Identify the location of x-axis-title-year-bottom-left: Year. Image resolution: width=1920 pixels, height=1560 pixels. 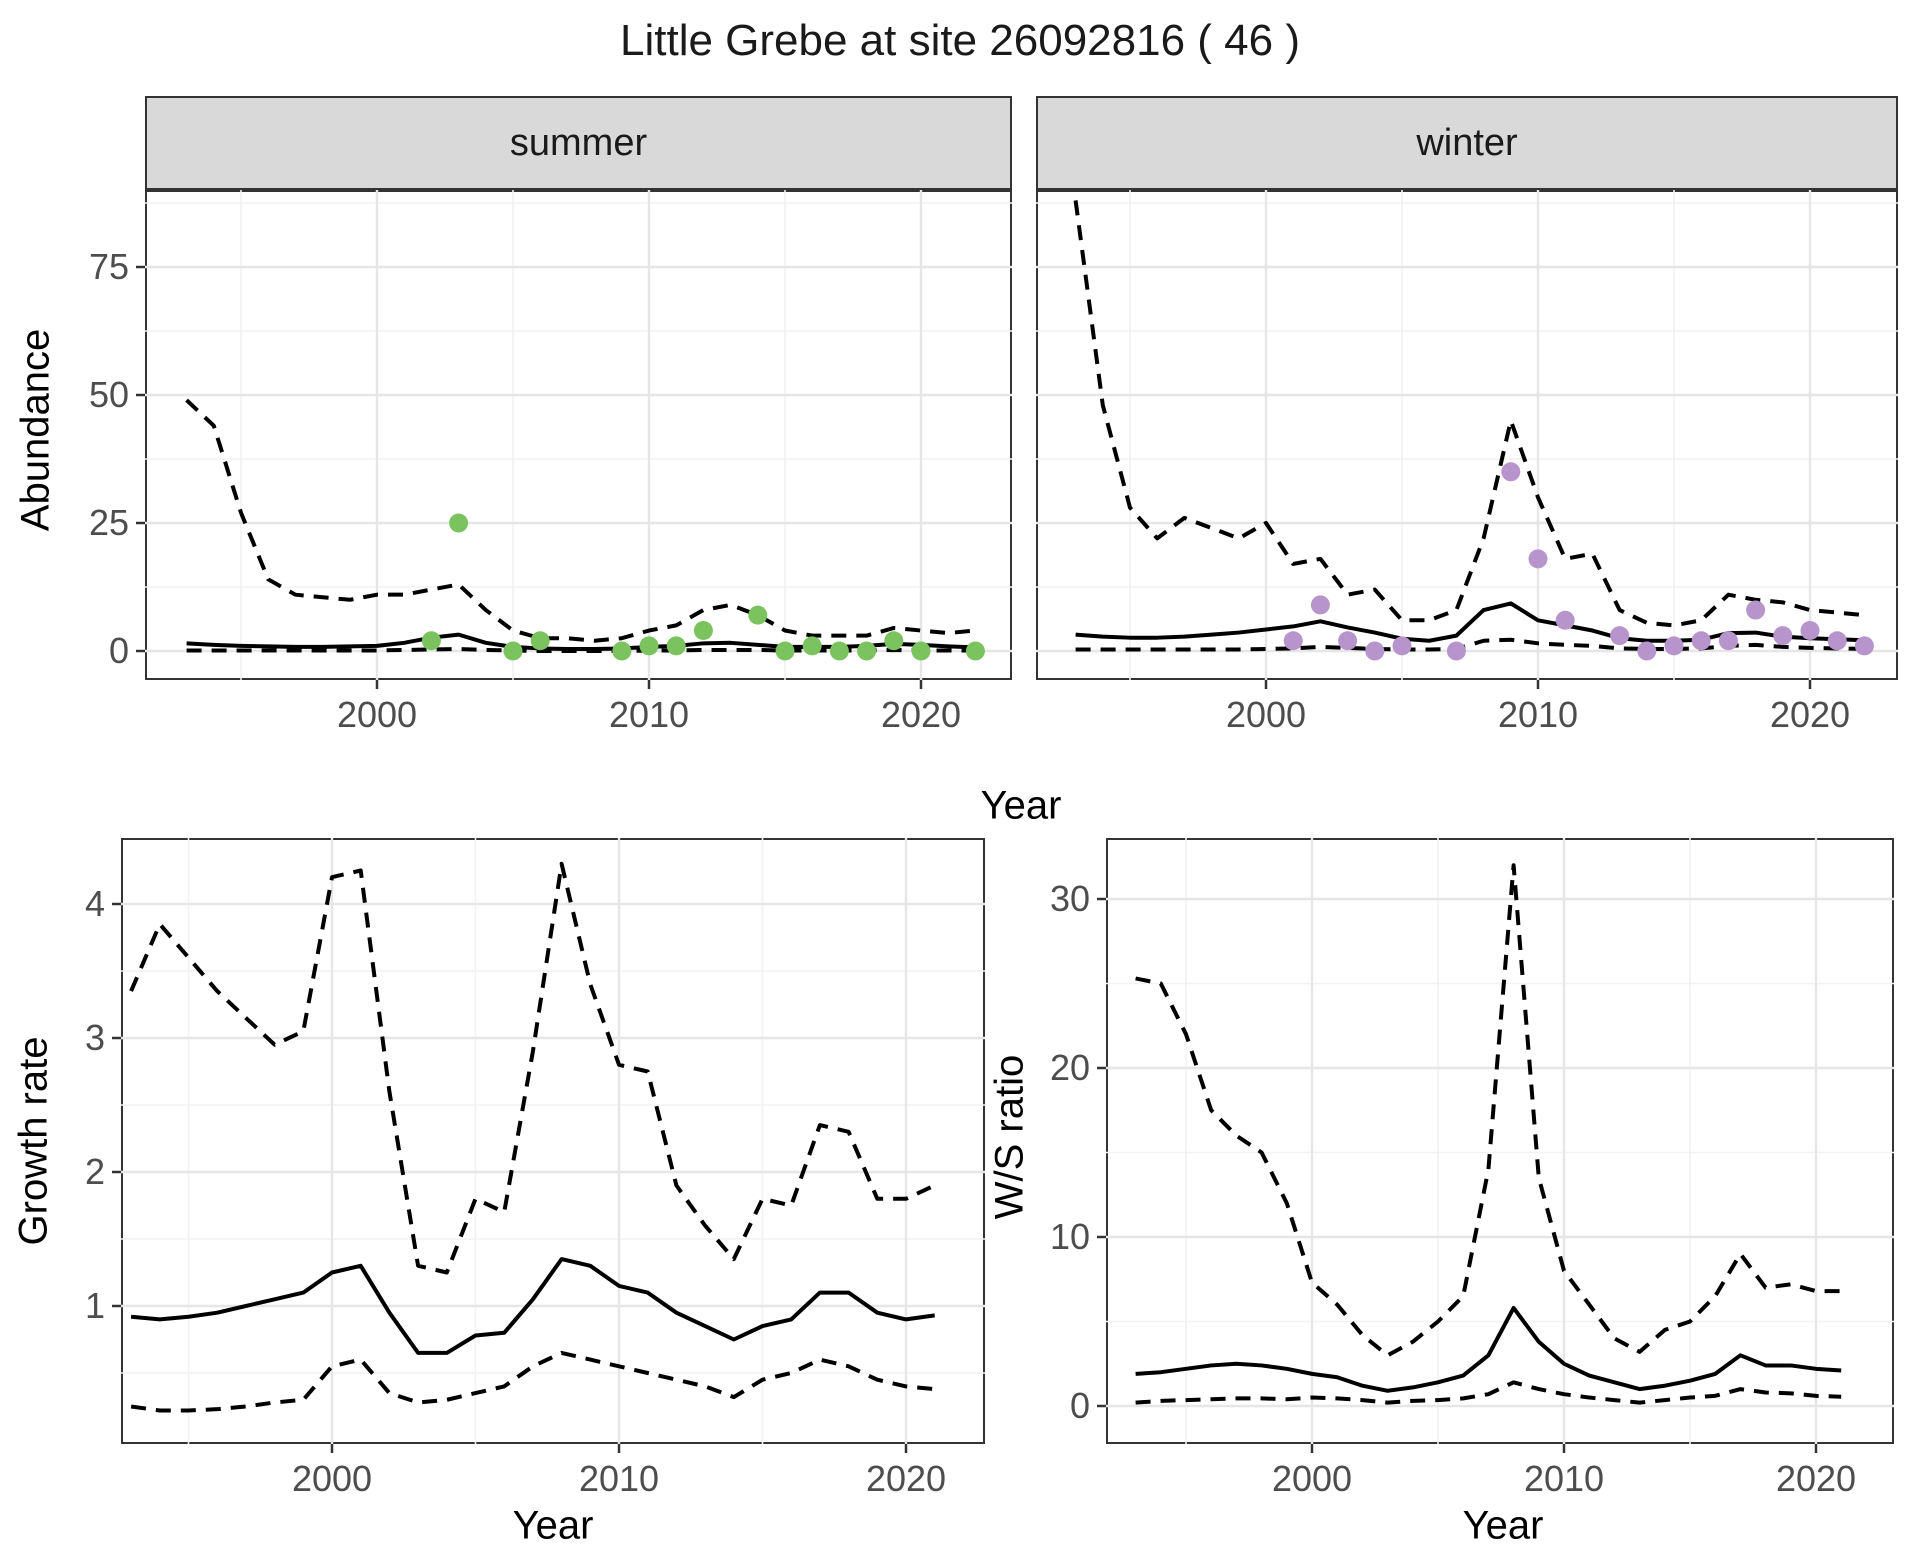
(553, 1525).